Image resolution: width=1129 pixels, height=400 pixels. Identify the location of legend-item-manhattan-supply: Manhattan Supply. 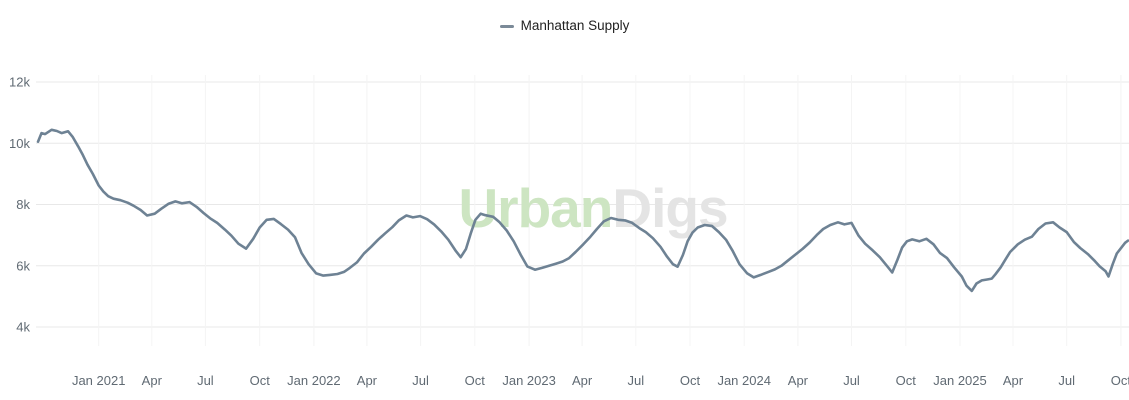
(564, 26).